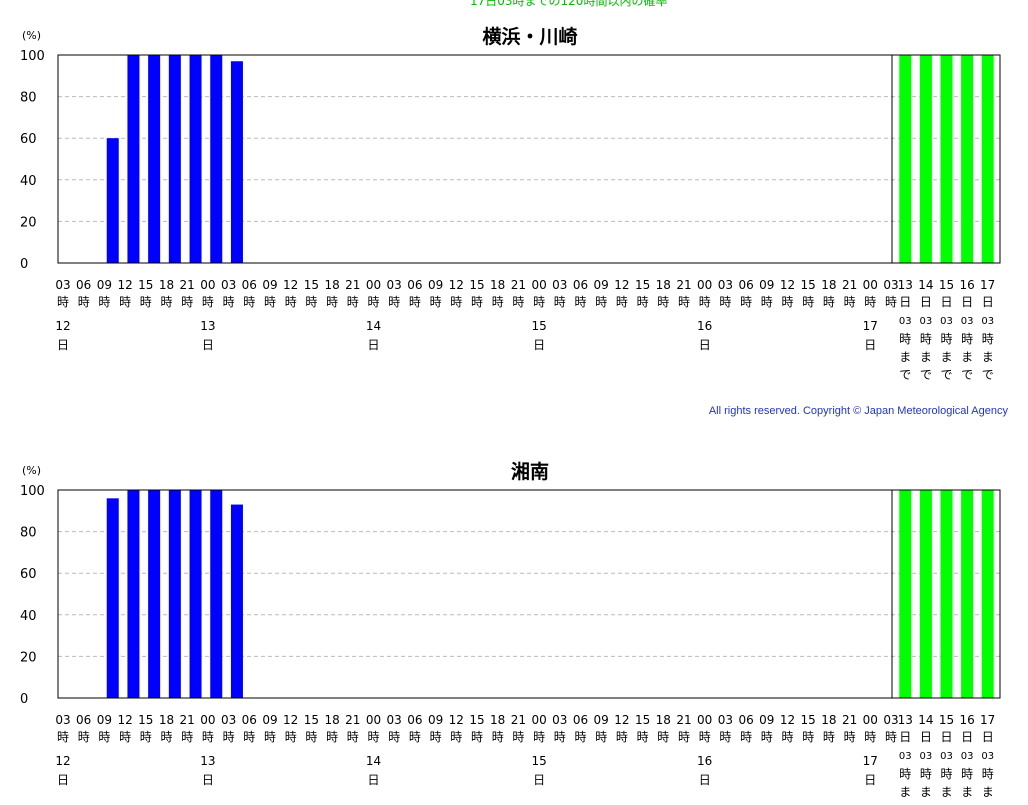 The image size is (1028, 805). What do you see at coordinates (207, 761) in the screenshot?
I see `x-tick-day: 13` at bounding box center [207, 761].